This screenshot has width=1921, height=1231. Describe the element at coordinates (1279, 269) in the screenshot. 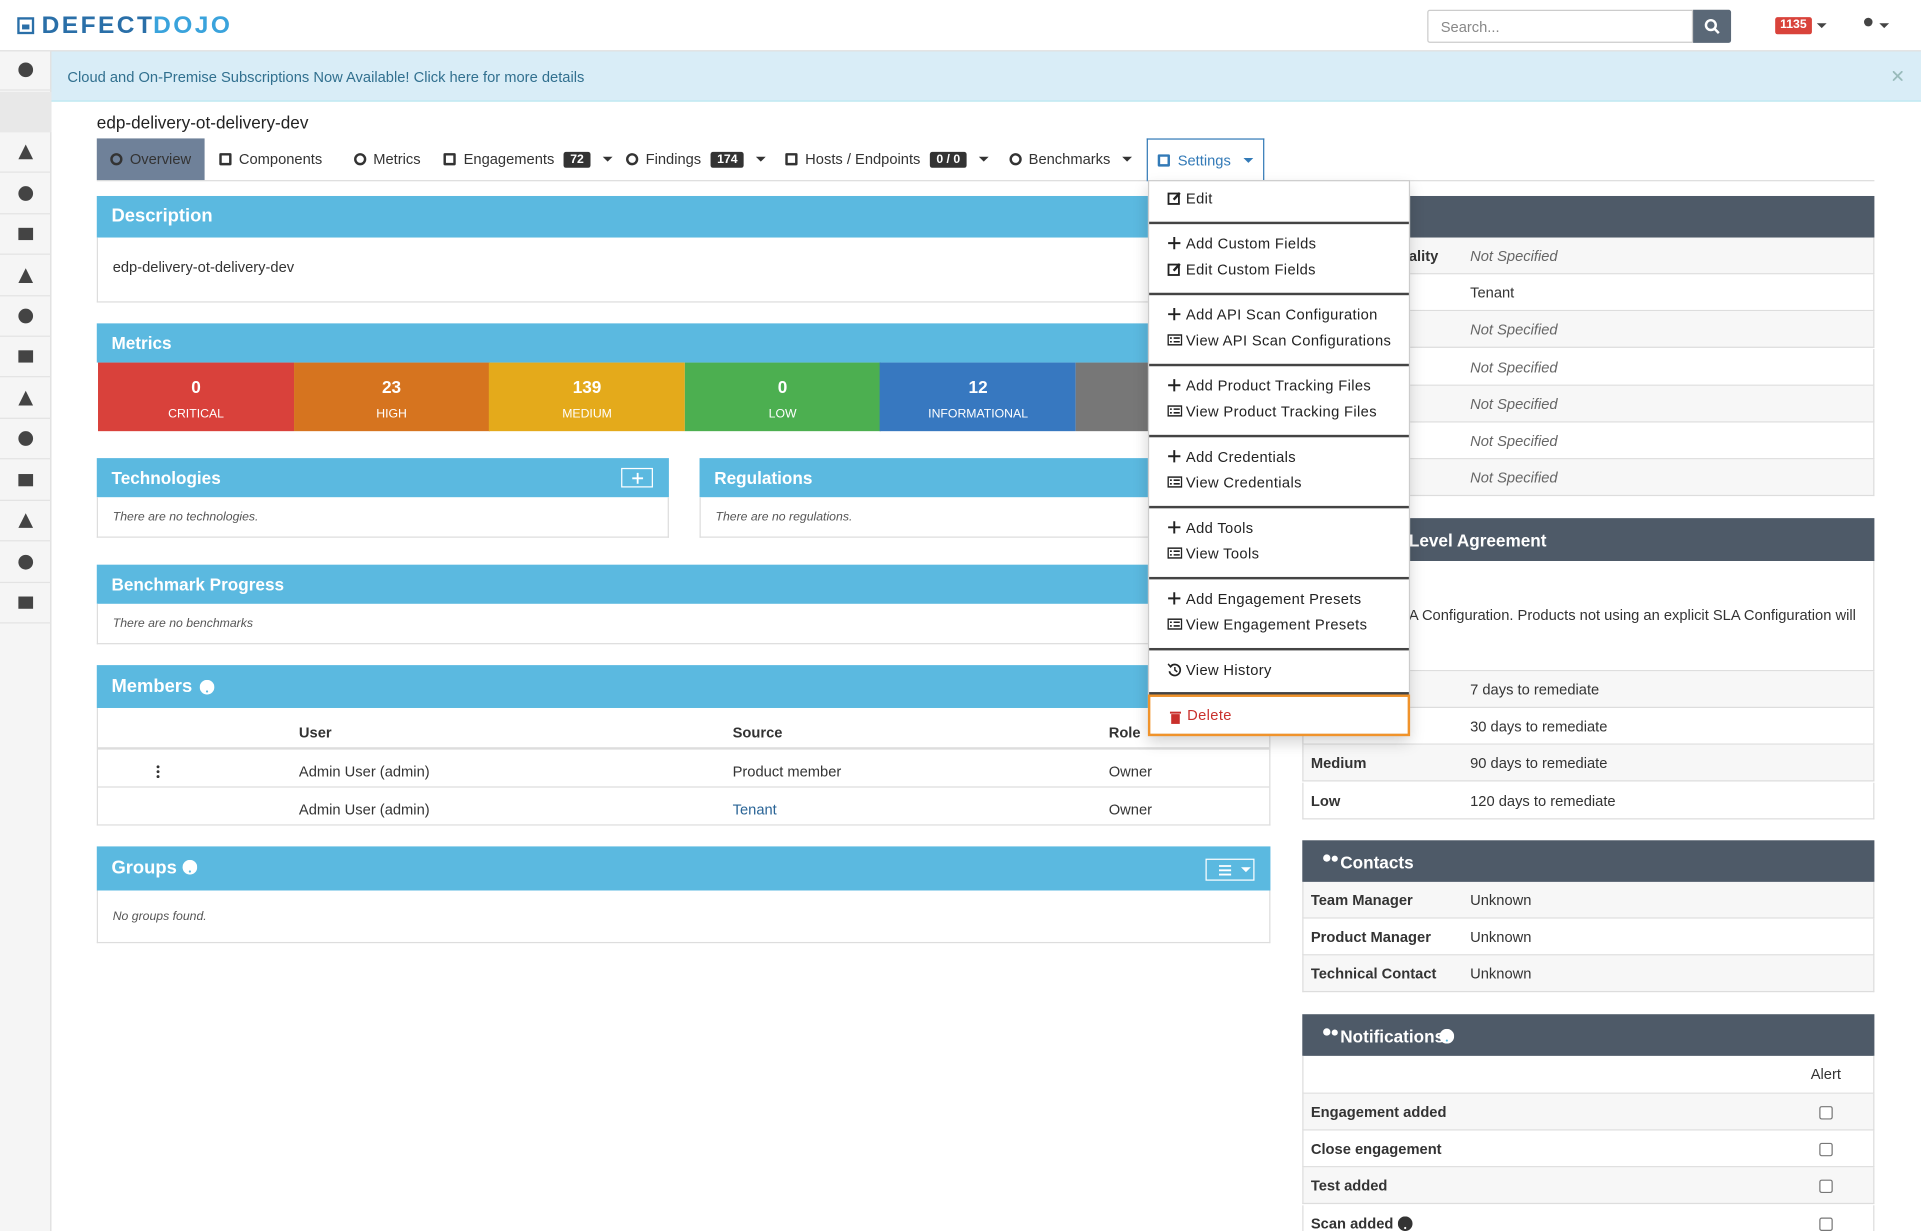

I see `menu-item: Edit Custom Fields` at that location.